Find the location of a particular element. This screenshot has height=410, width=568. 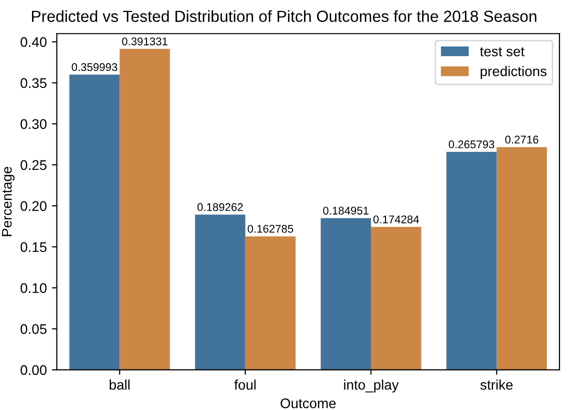

chart-title: Predicted vs Tested Distribution of Pitch Outcomes for the 2018 Season is located at coordinates (284, 16).